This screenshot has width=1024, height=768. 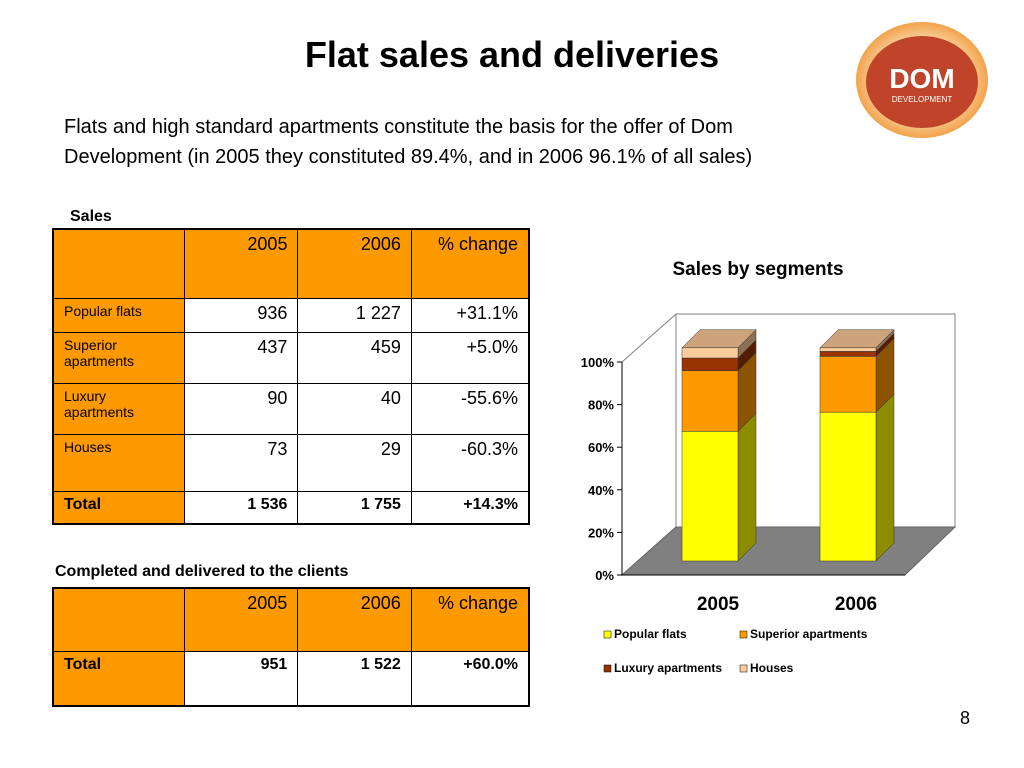 What do you see at coordinates (598, 362) in the screenshot?
I see `y-tick-label: 100%` at bounding box center [598, 362].